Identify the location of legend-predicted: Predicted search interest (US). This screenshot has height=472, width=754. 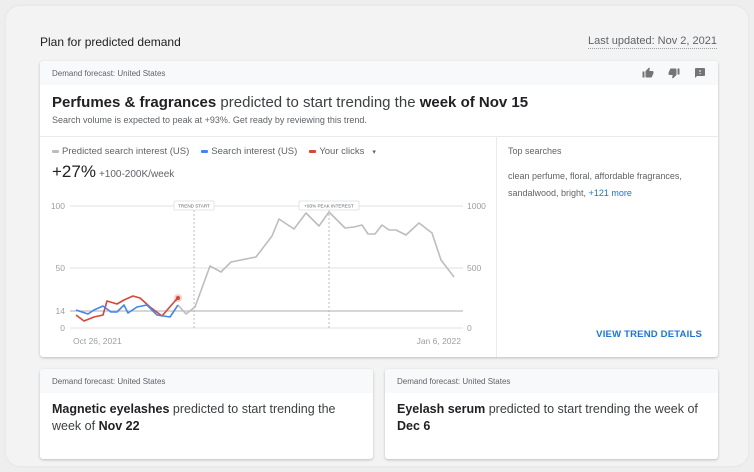
(120, 151).